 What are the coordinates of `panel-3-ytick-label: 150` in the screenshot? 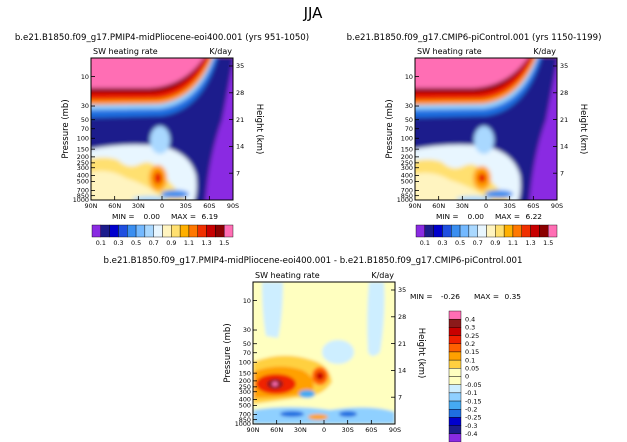 It's located at (245, 373).